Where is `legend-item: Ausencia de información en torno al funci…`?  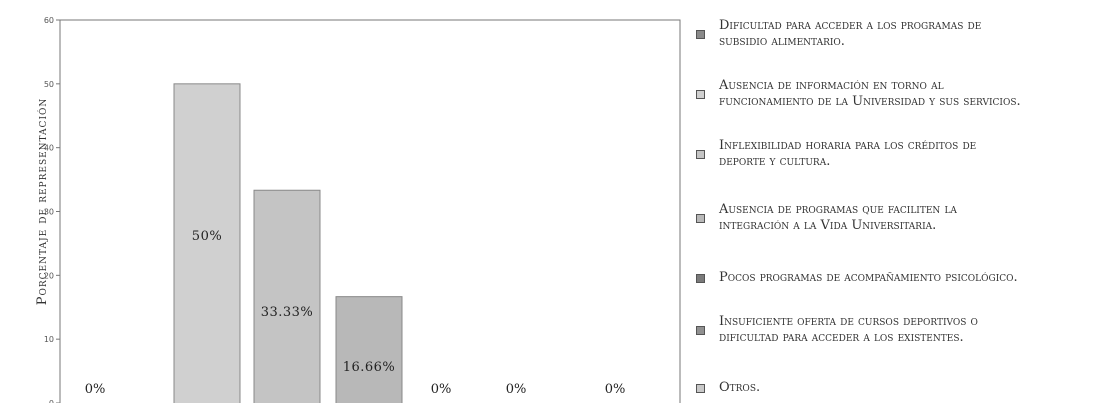
legend-item: Ausencia de información en torno al funci… is located at coordinates (906, 94).